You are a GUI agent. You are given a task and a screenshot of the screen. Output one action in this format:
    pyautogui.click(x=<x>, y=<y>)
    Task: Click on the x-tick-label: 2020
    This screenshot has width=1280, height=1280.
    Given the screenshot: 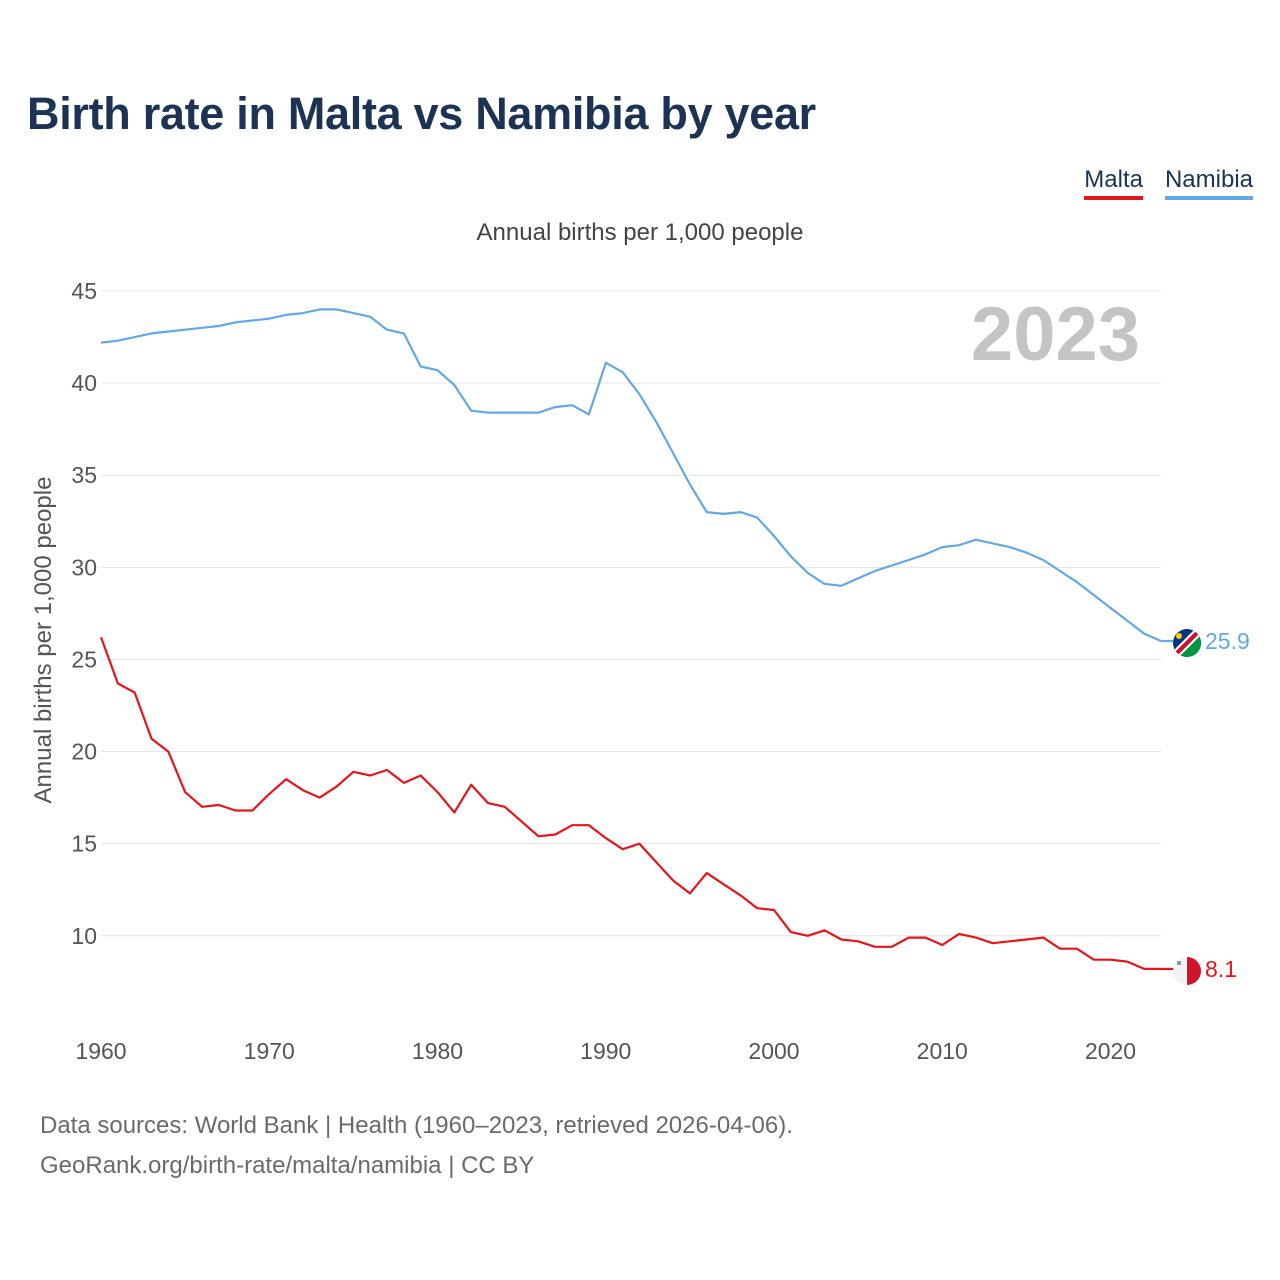 What is the action you would take?
    pyautogui.click(x=1110, y=1051)
    